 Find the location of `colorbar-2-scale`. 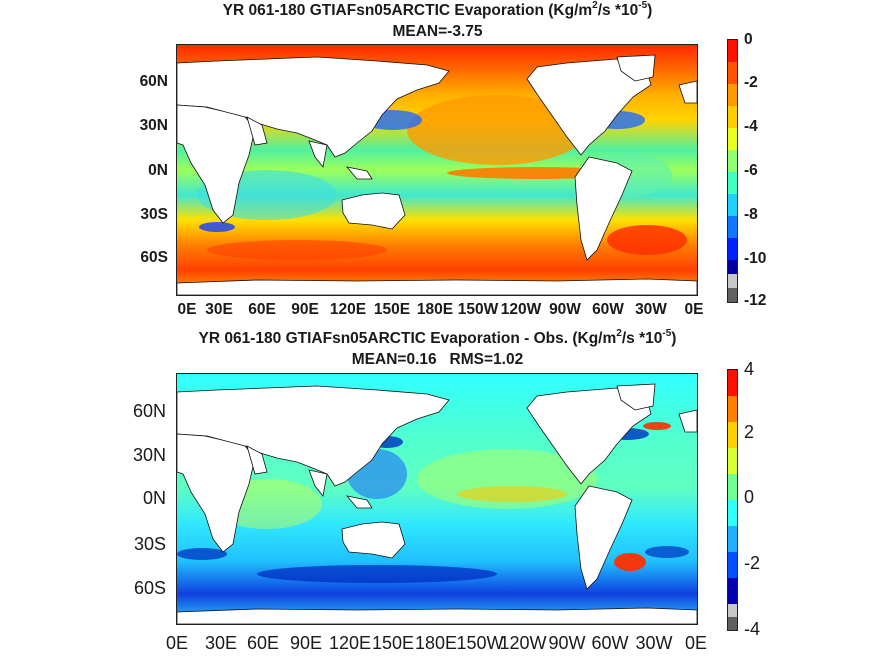

colorbar-2-scale is located at coordinates (732, 500).